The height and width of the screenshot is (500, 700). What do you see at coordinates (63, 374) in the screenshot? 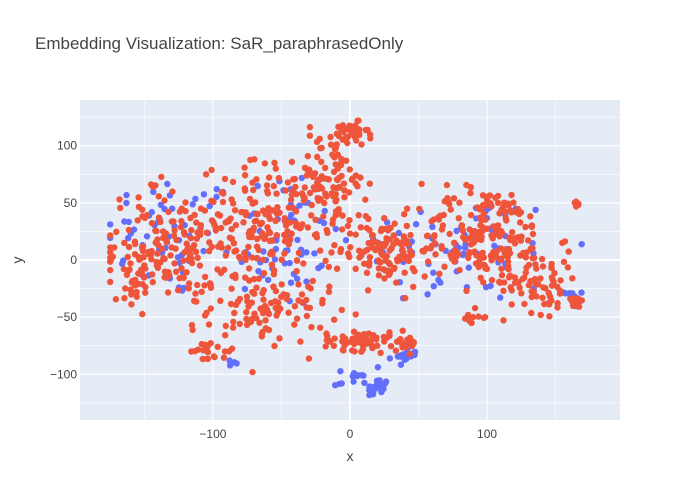
I see `y-tick-label: −100` at bounding box center [63, 374].